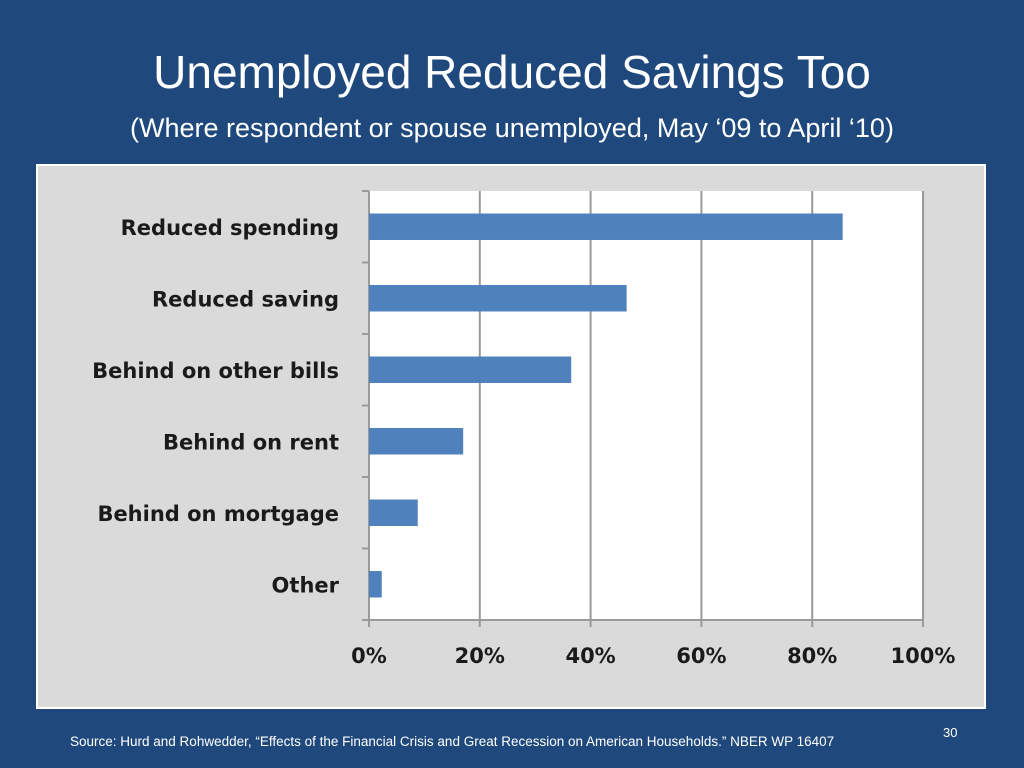 Image resolution: width=1024 pixels, height=768 pixels. Describe the element at coordinates (590, 656) in the screenshot. I see `x-tick-label: 40%` at that location.